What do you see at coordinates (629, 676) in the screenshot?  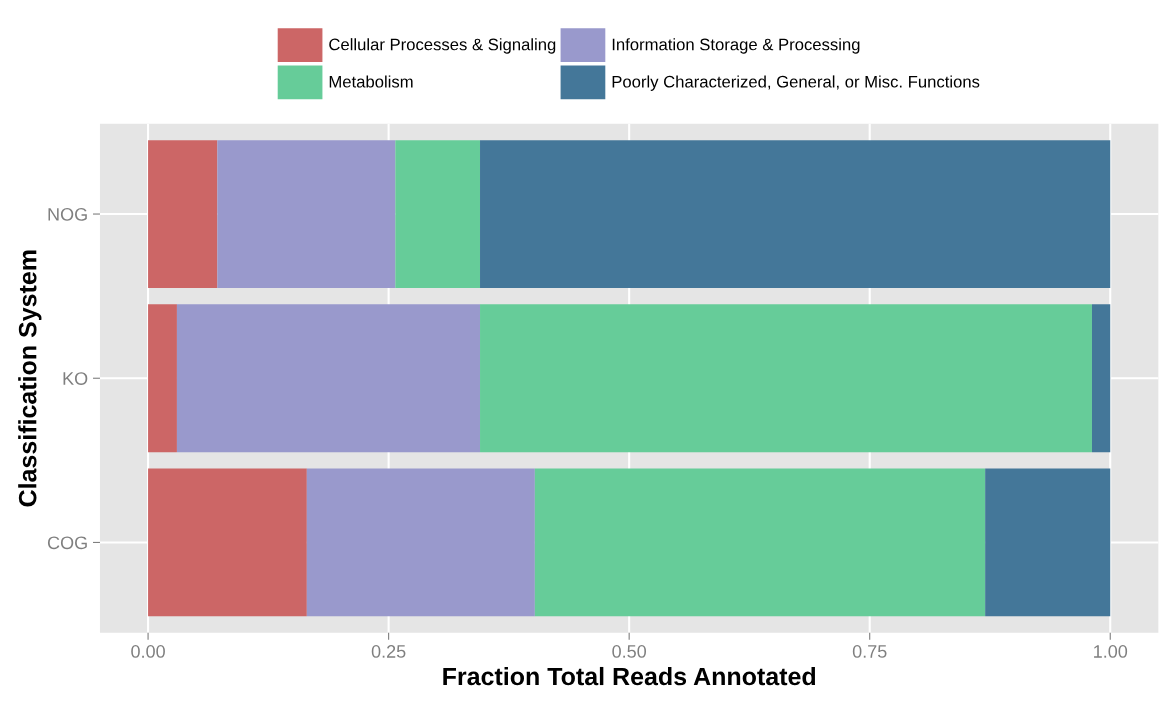 I see `x-axis-title: Fraction Total Reads Annotated` at bounding box center [629, 676].